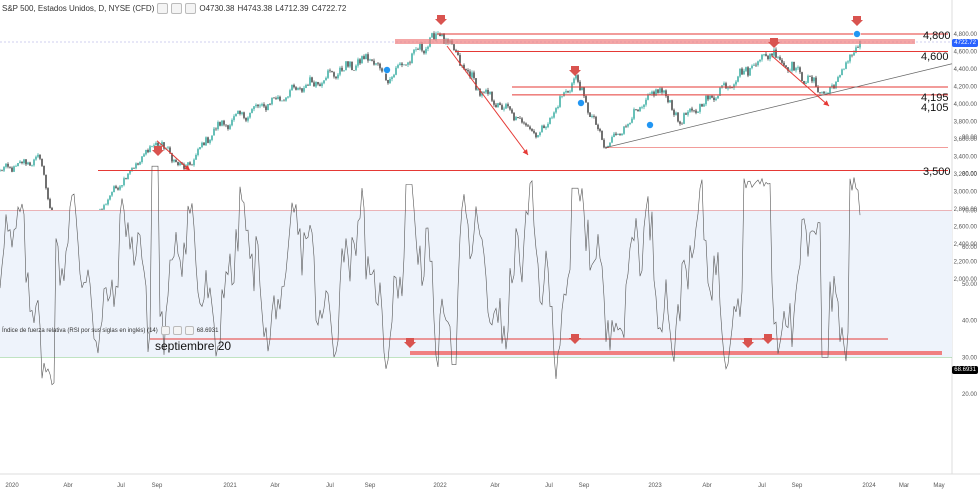 Image resolution: width=980 pixels, height=496 pixels. What do you see at coordinates (966, 105) in the screenshot?
I see `price-axis-tick: 4,000.00` at bounding box center [966, 105].